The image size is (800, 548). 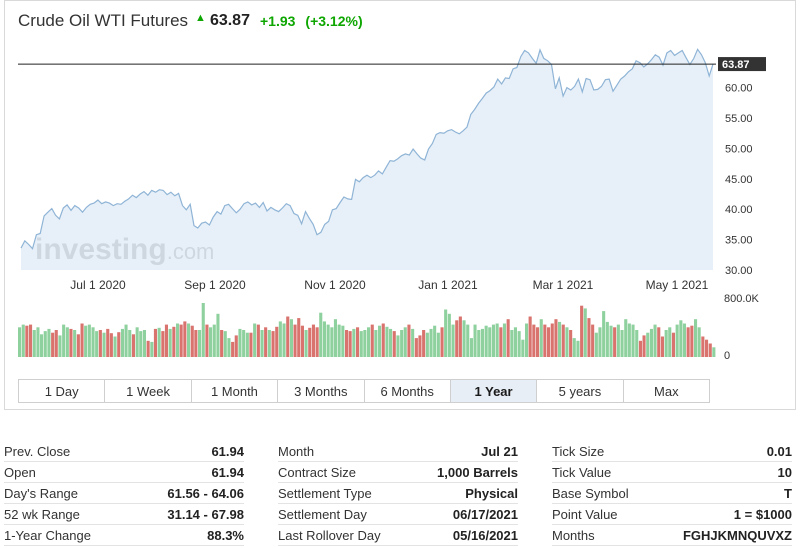 What do you see at coordinates (578, 451) in the screenshot?
I see `stat-label: Tick Size` at bounding box center [578, 451].